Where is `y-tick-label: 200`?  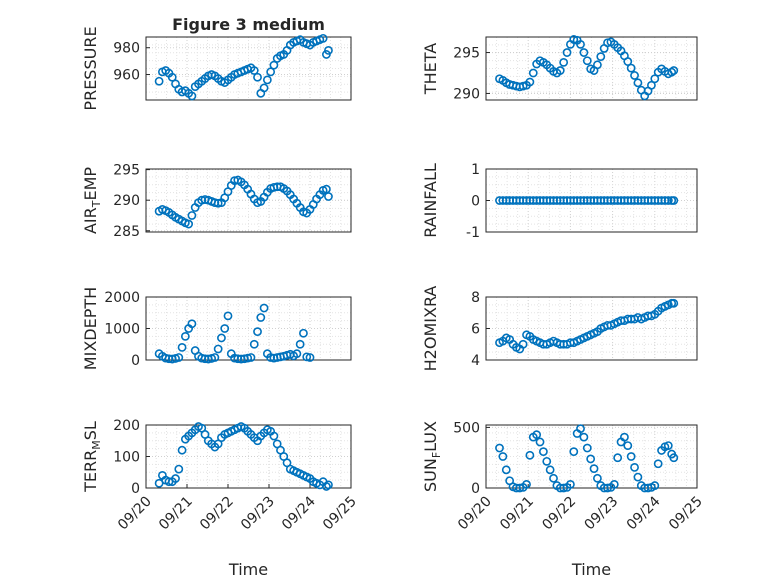
y-tick-label: 200 is located at coordinates (126, 426).